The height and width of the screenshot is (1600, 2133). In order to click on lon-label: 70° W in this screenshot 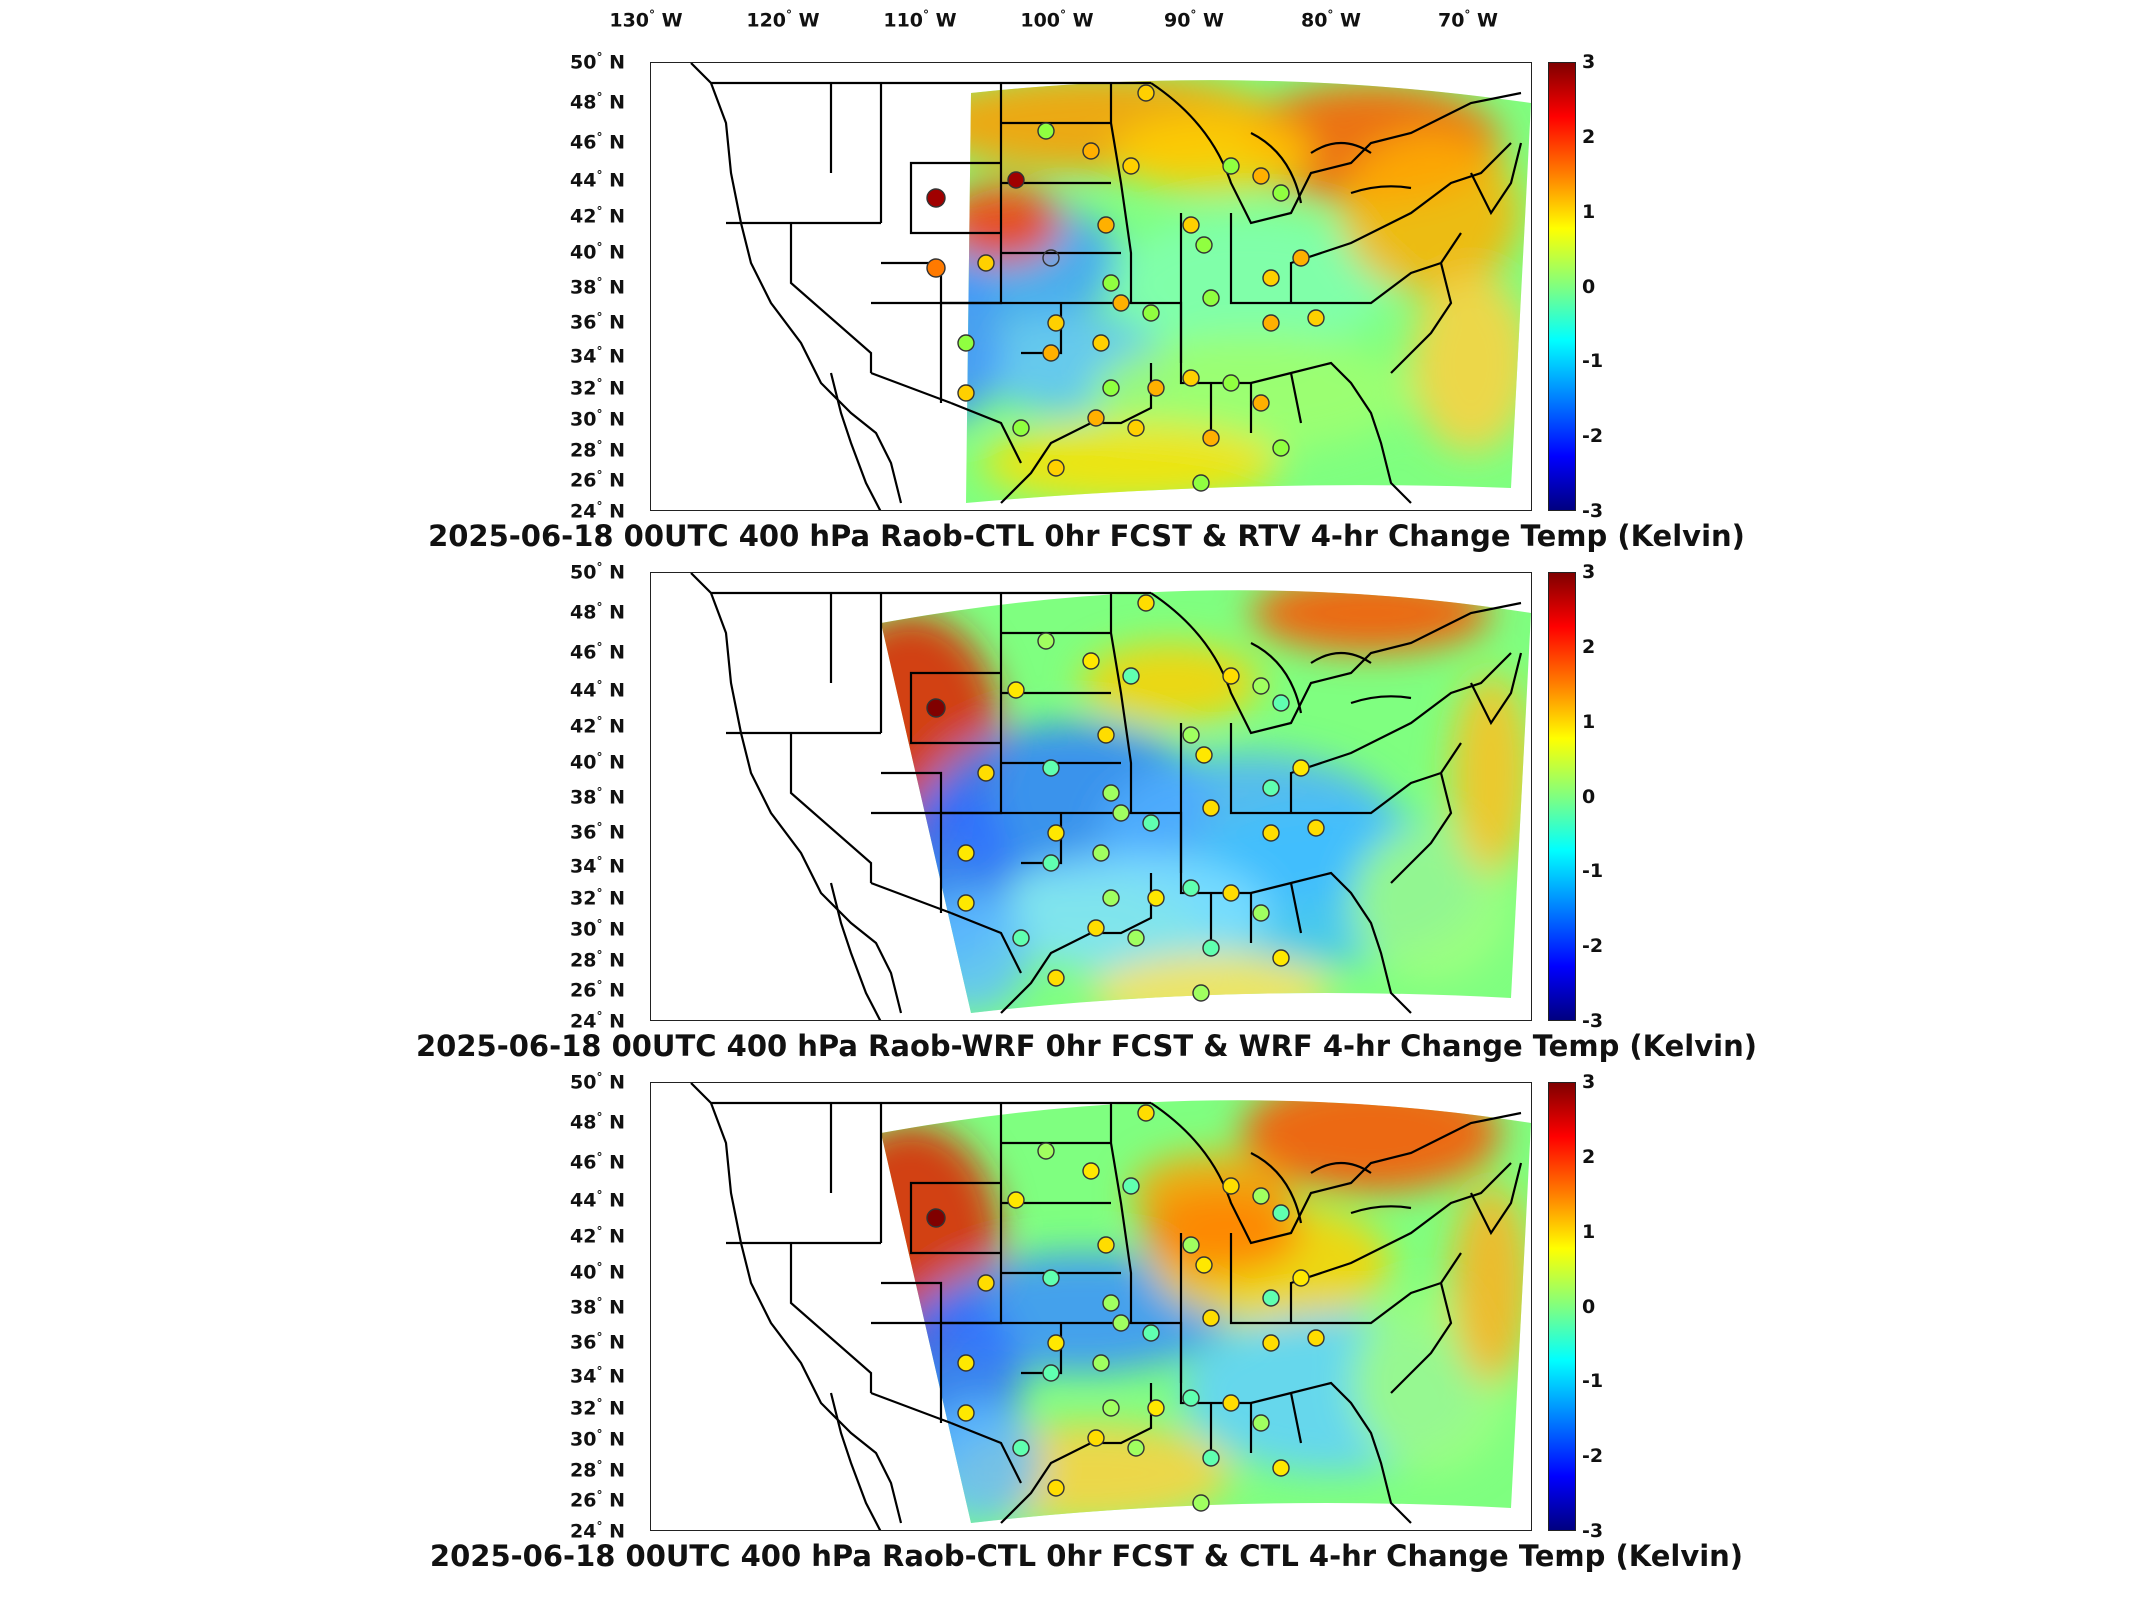, I will do `click(1468, 20)`.